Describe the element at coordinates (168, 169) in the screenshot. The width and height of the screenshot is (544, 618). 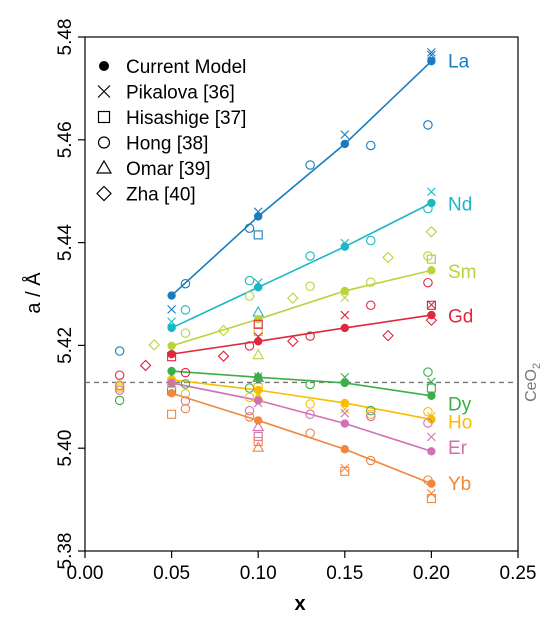
I see `legend-omar-label: Omar [39]` at that location.